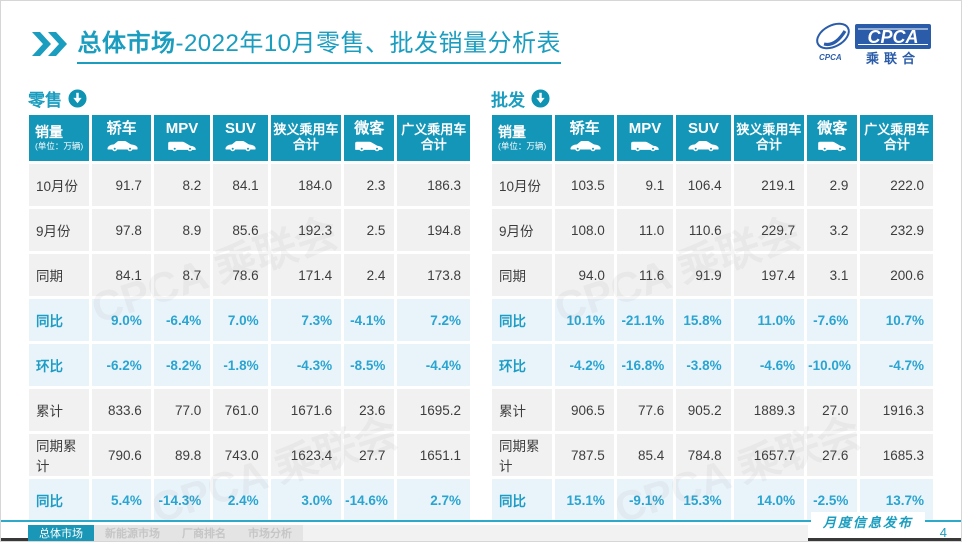 The height and width of the screenshot is (542, 962). What do you see at coordinates (306, 185) in the screenshot?
I see `cell-value: 184.0` at bounding box center [306, 185].